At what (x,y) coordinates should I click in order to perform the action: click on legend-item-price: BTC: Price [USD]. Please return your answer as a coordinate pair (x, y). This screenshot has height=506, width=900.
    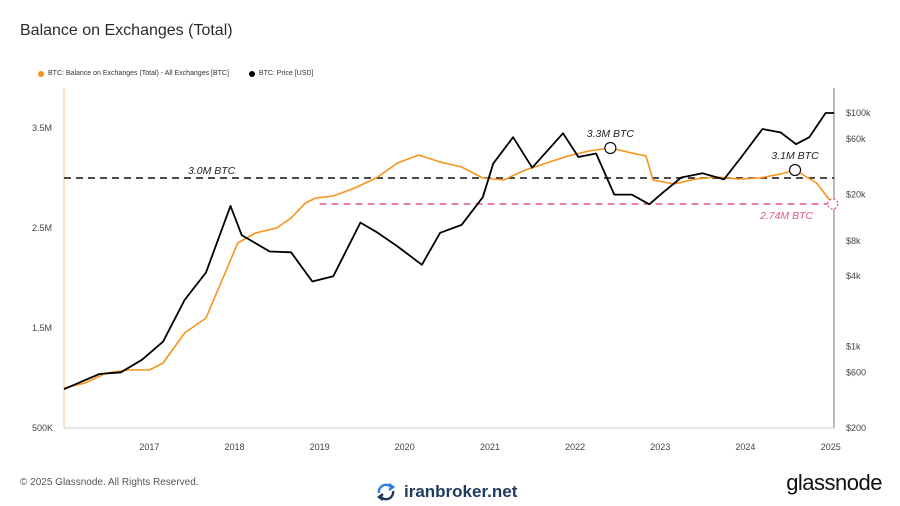
    Looking at the image, I should click on (281, 73).